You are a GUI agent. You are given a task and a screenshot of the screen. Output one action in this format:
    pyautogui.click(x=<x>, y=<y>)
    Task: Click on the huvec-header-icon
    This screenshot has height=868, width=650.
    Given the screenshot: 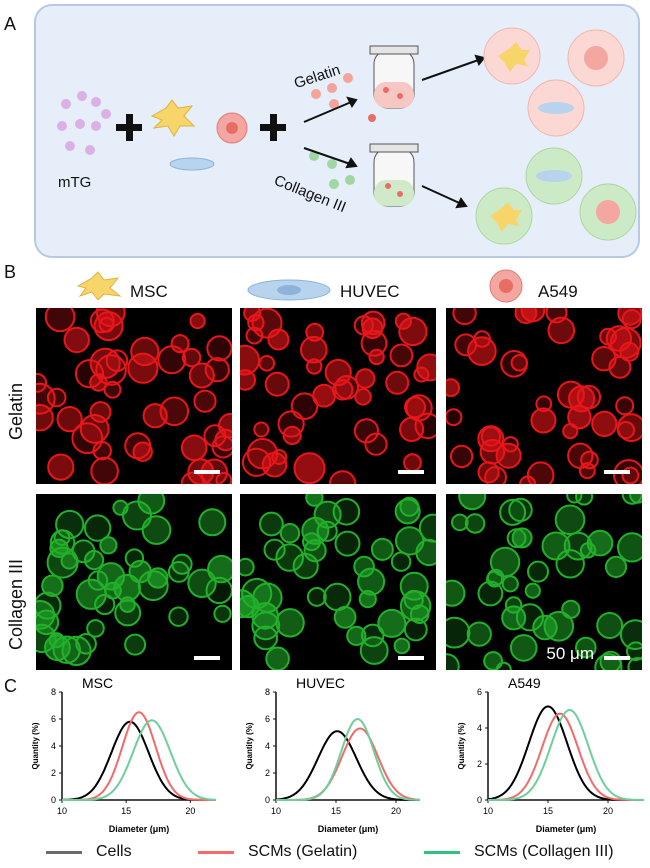 What is the action you would take?
    pyautogui.click(x=289, y=290)
    